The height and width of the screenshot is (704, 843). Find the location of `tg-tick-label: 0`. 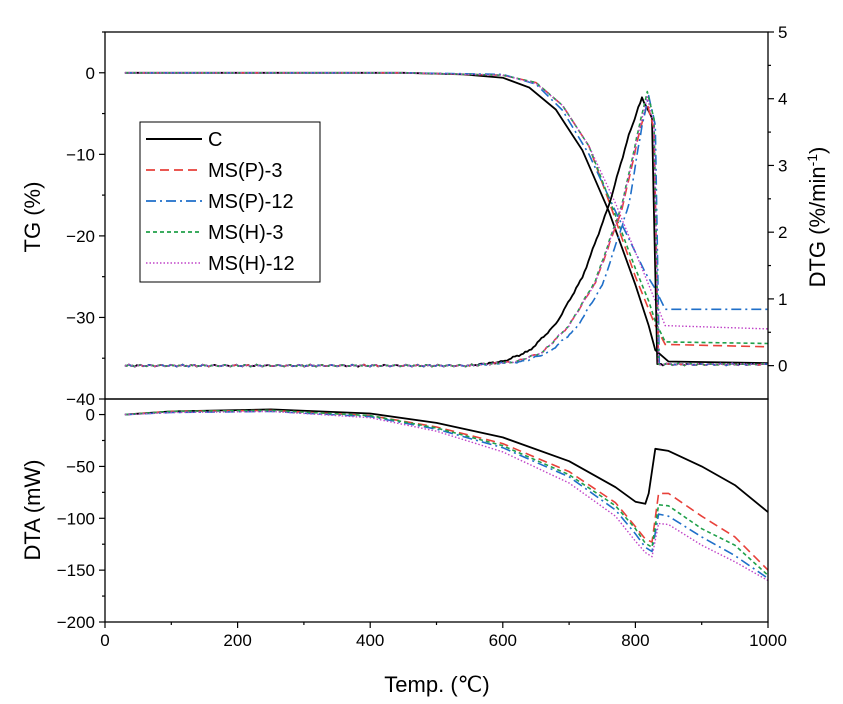

tg-tick-label: 0 is located at coordinates (90, 73).